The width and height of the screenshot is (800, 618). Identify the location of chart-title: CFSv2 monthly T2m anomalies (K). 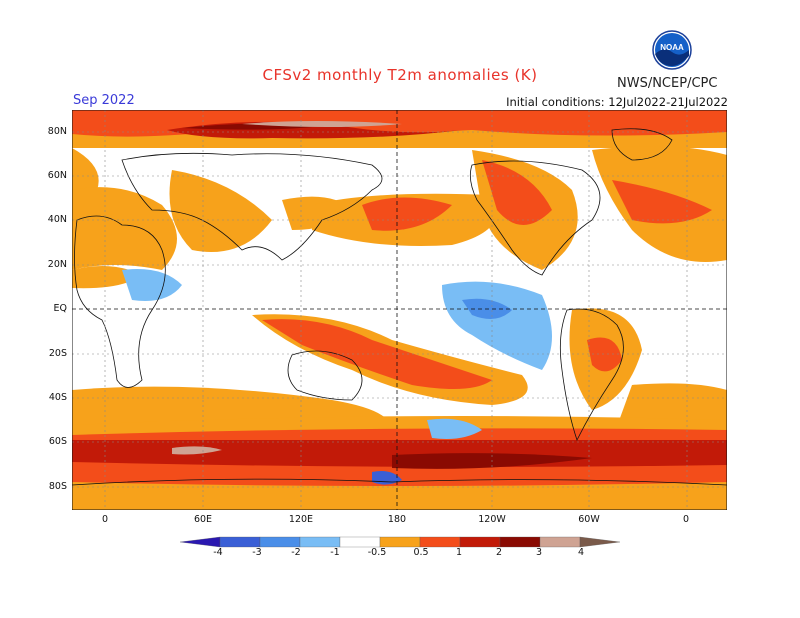
(400, 75).